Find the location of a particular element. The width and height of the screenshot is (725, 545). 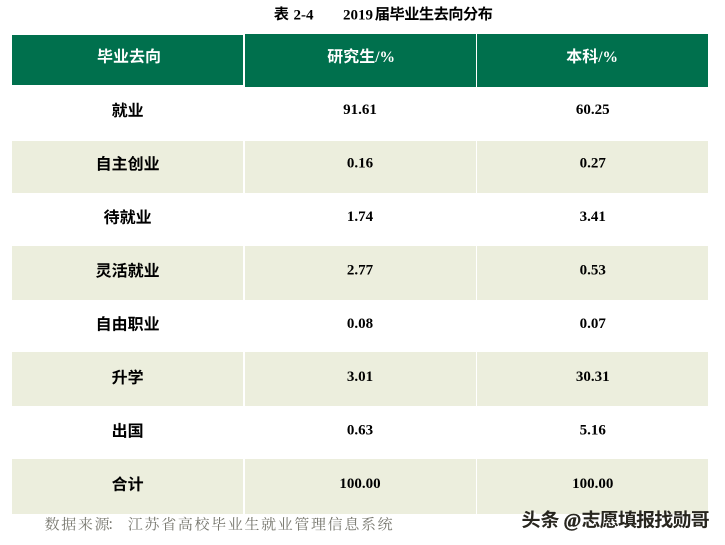

svg-text: 0.07 is located at coordinates (593, 324).